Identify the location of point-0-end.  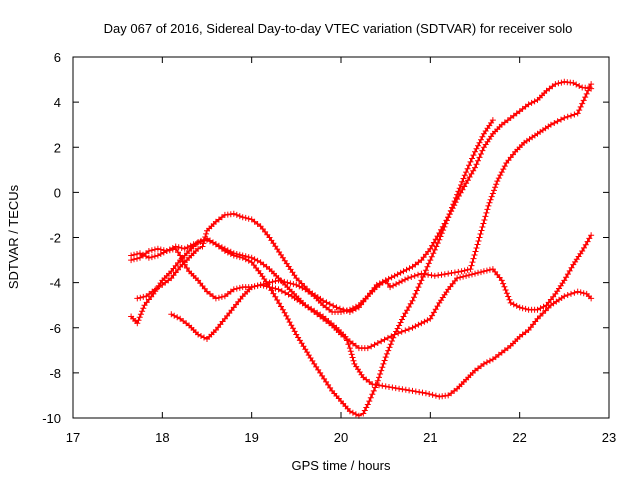
(492, 120).